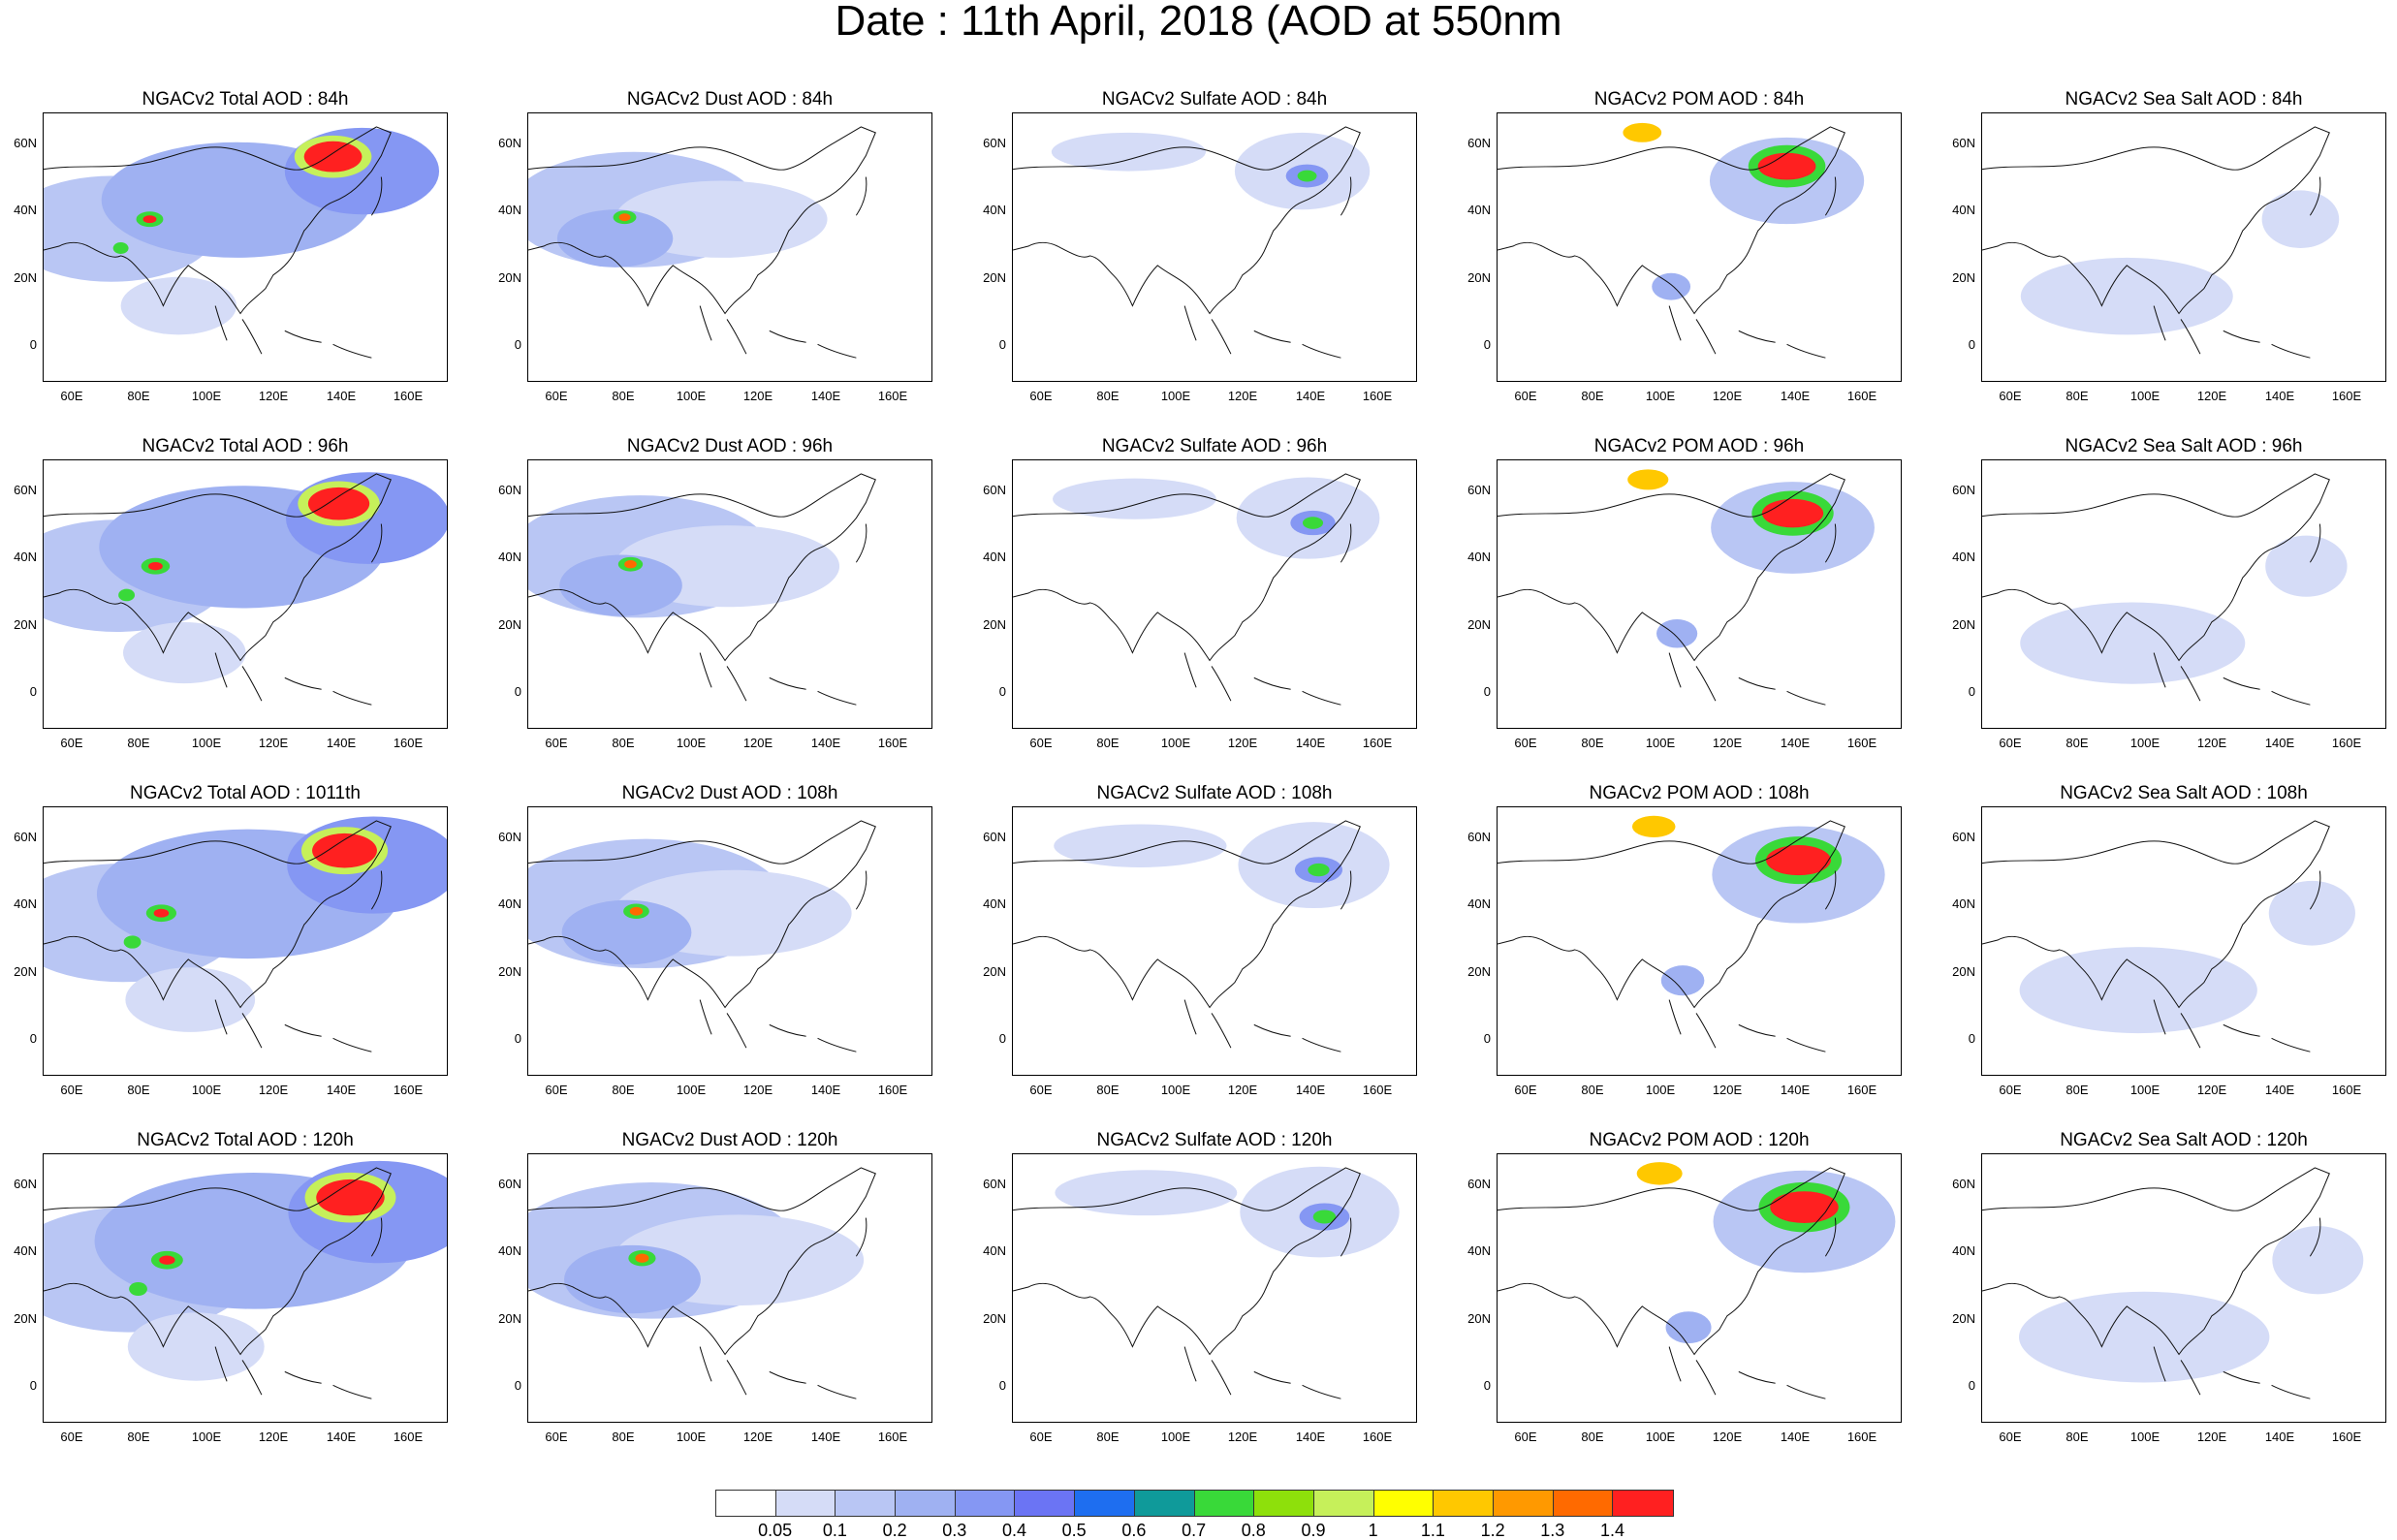 The image size is (2397, 1540). I want to click on panel-title: NGACv2 POM AOD : 96h, so click(1699, 446).